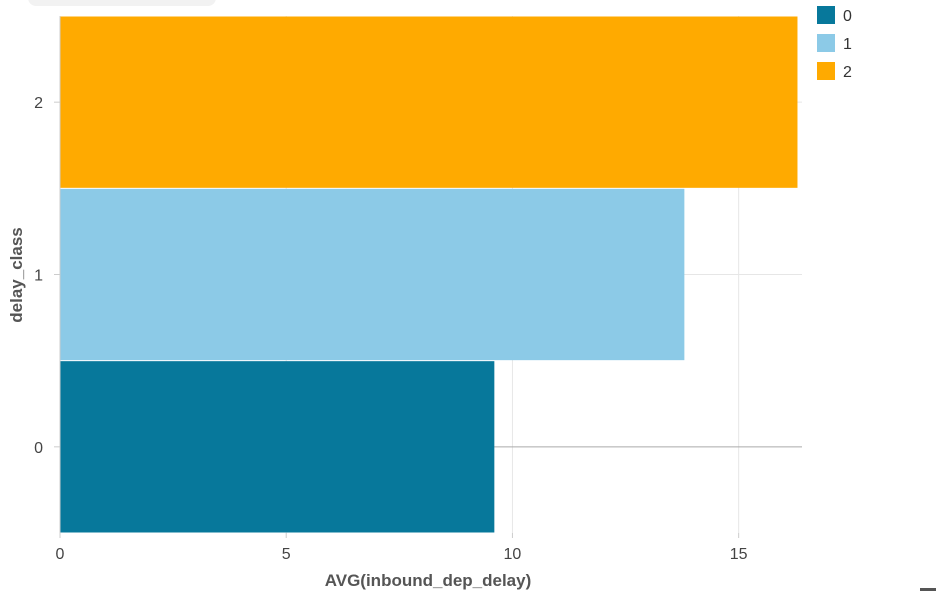 The height and width of the screenshot is (592, 936). What do you see at coordinates (847, 16) in the screenshot?
I see `legend-label-0: 0` at bounding box center [847, 16].